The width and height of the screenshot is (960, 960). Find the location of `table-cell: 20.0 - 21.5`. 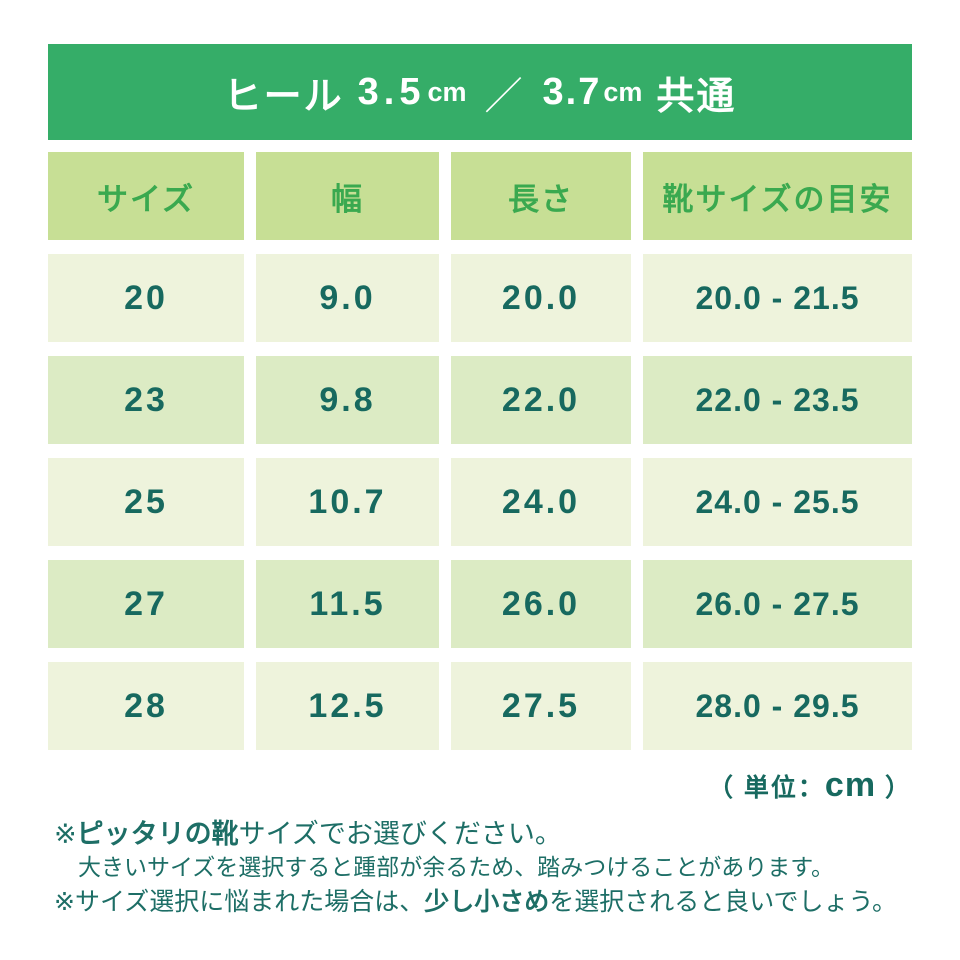

table-cell: 20.0 - 21.5 is located at coordinates (777, 298).